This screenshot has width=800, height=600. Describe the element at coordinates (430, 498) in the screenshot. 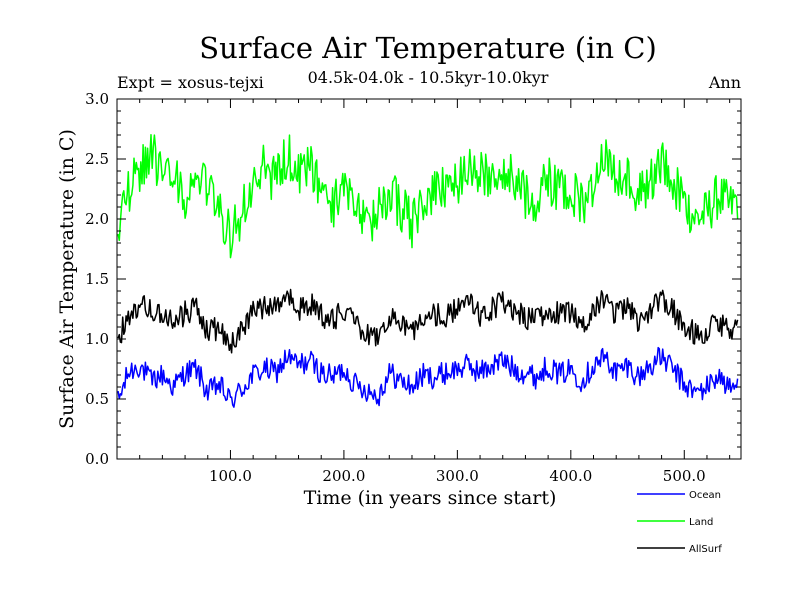

I see `x-axis-label: Time (in years since start)` at that location.